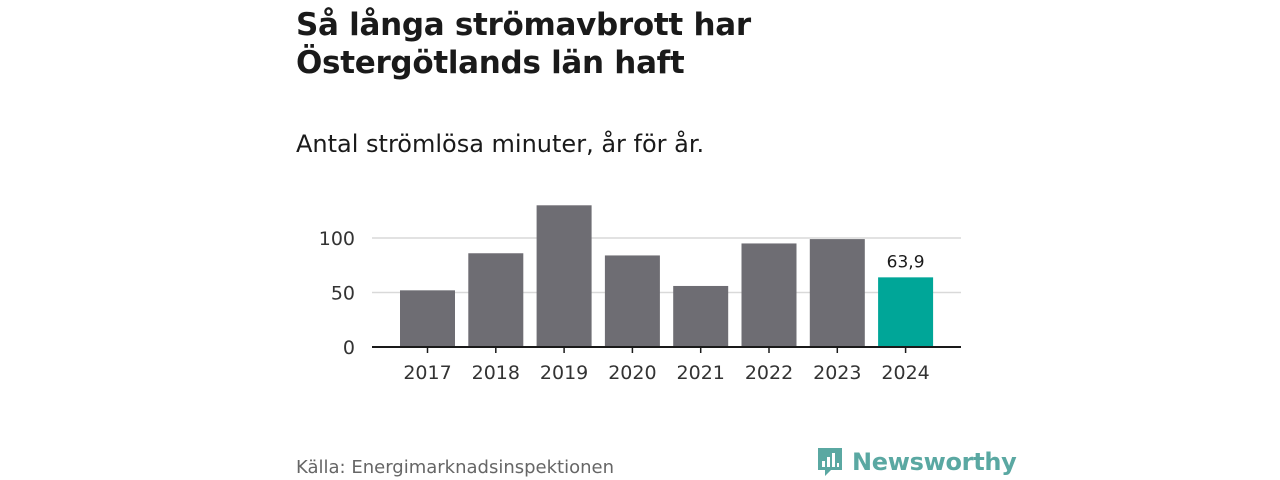 This screenshot has height=480, width=1280. What do you see at coordinates (349, 348) in the screenshot?
I see `y-tick-label: 0` at bounding box center [349, 348].